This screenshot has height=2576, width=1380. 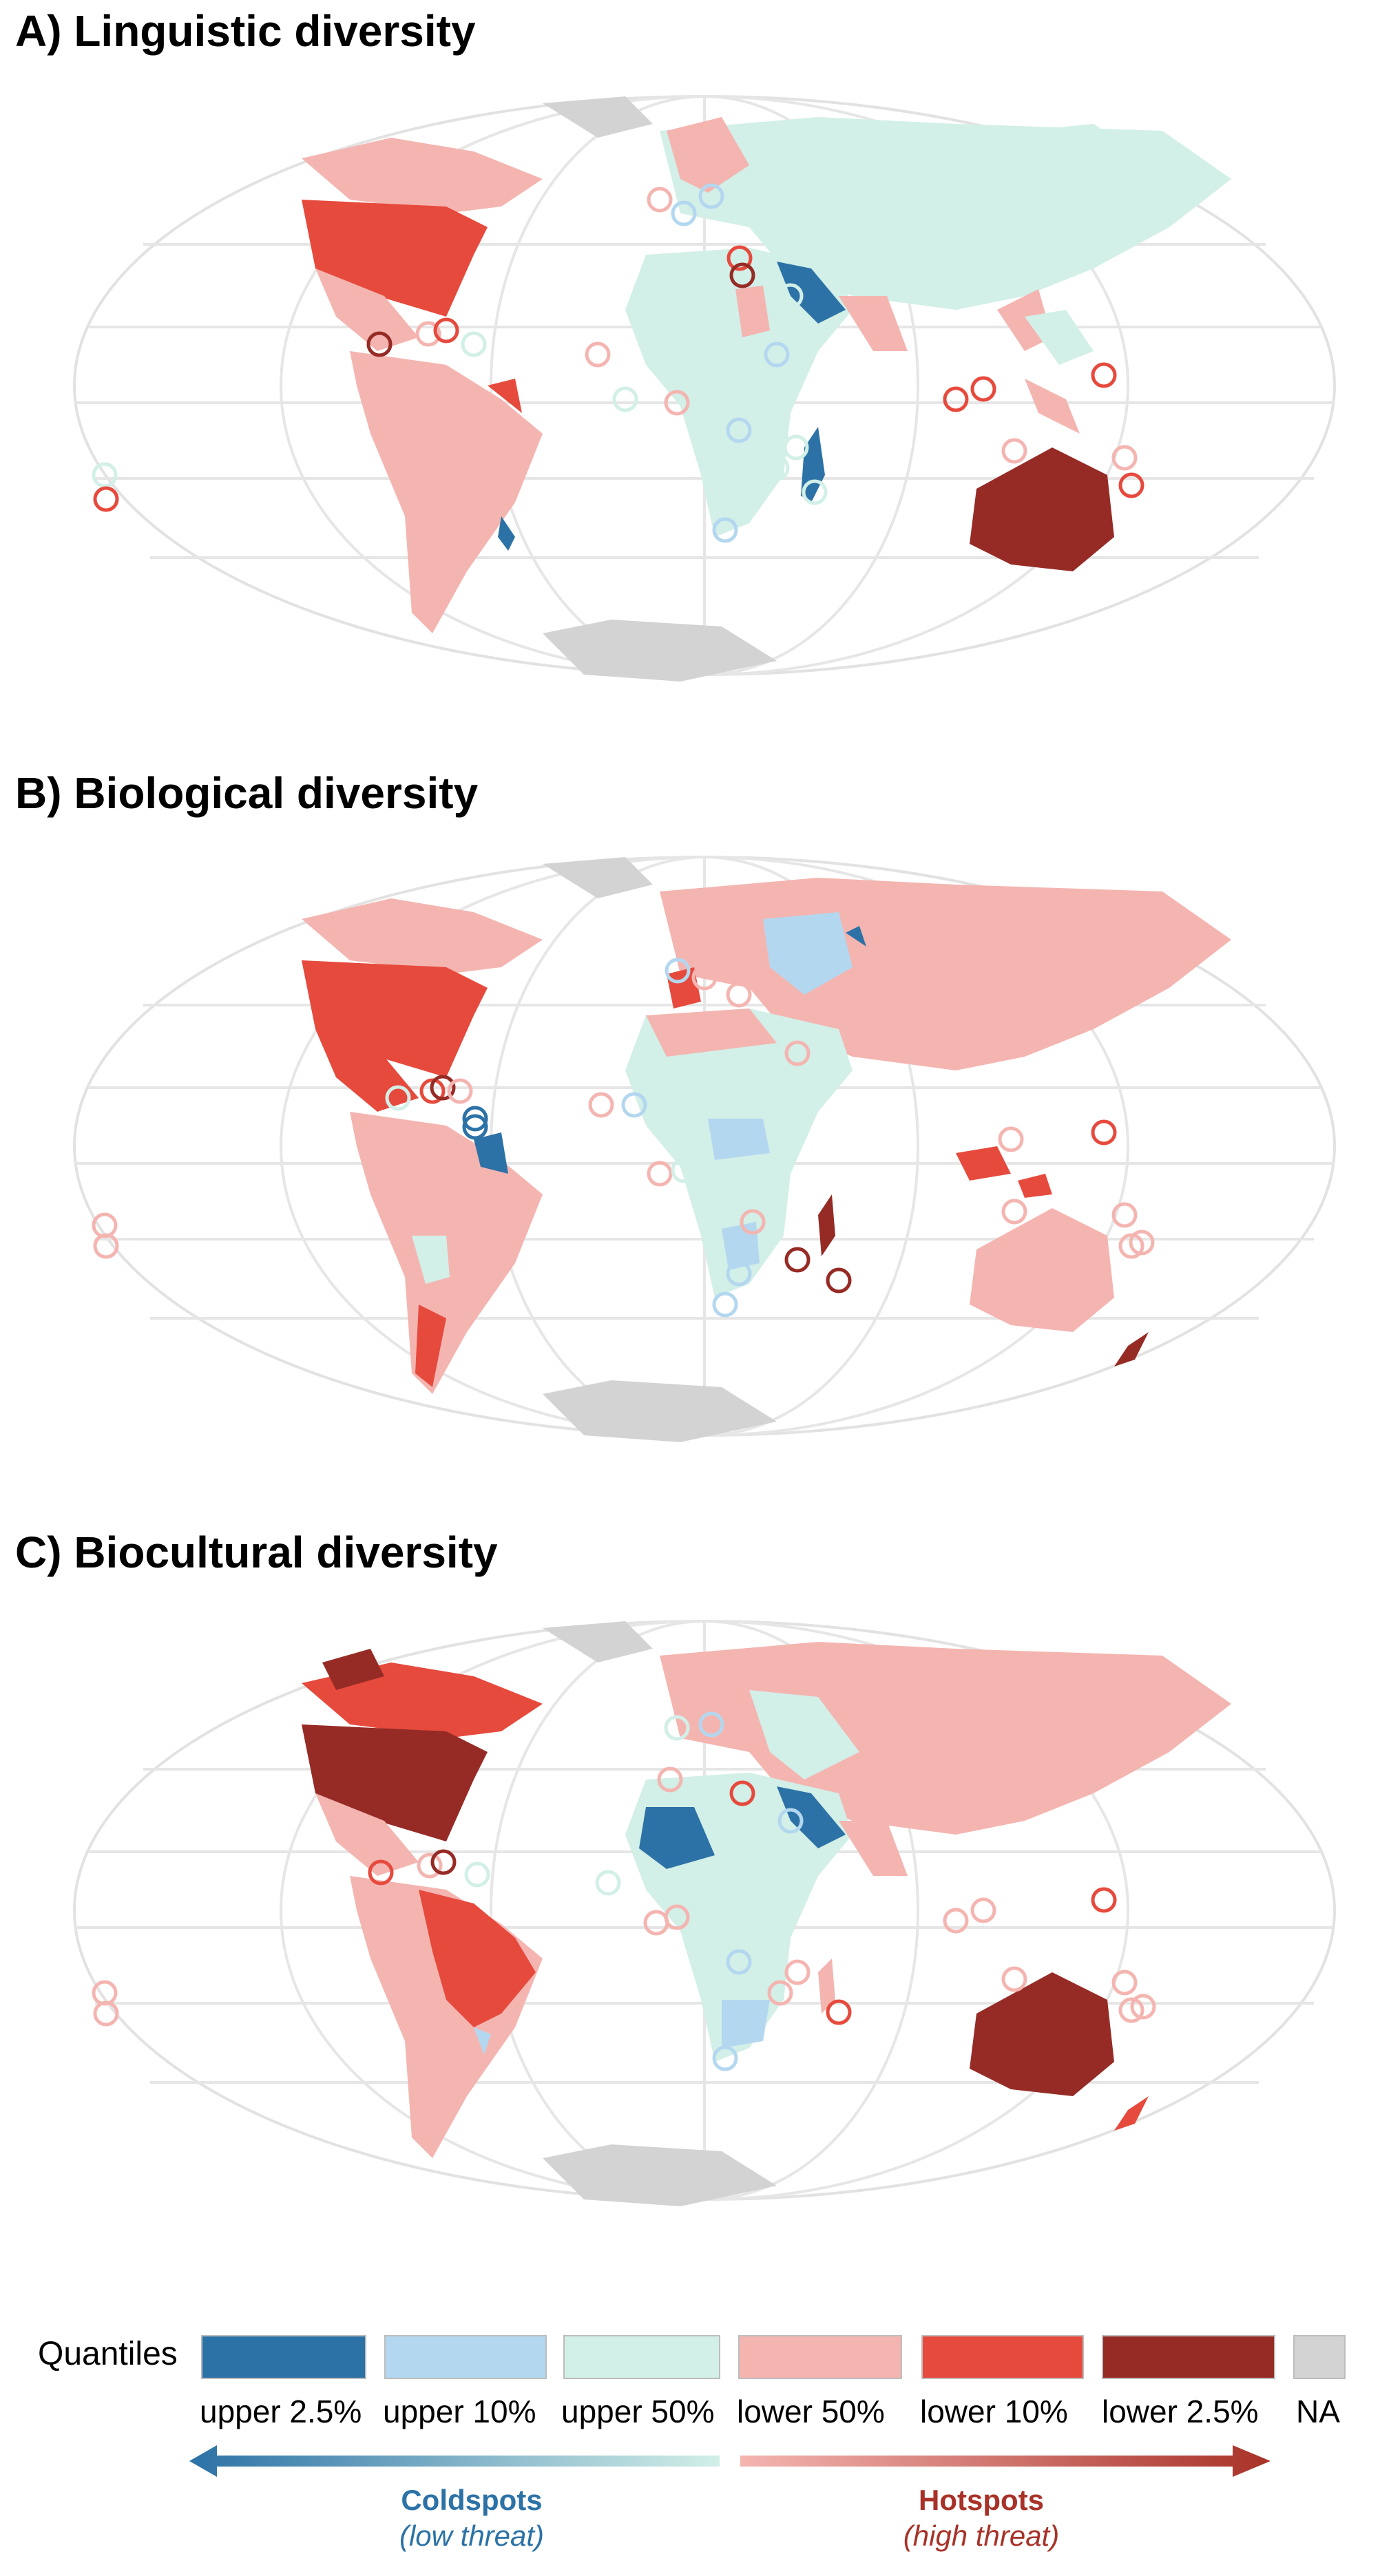 I want to click on panel-title-b: B) Biological diversity, so click(x=247, y=793).